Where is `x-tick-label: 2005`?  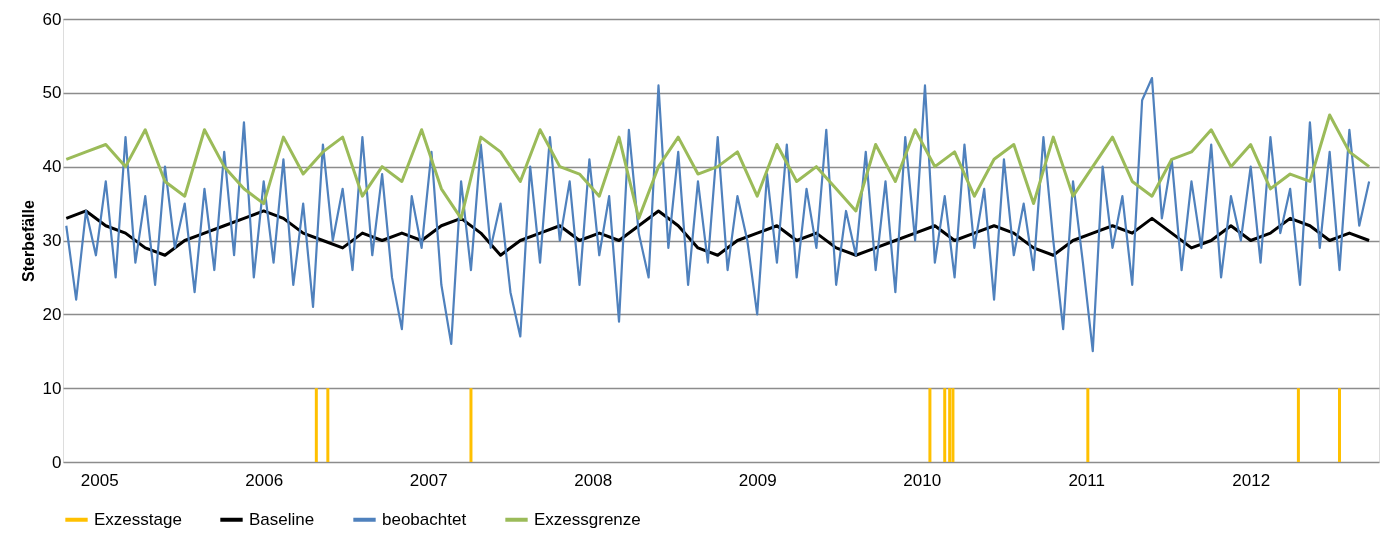 x-tick-label: 2005 is located at coordinates (99, 480).